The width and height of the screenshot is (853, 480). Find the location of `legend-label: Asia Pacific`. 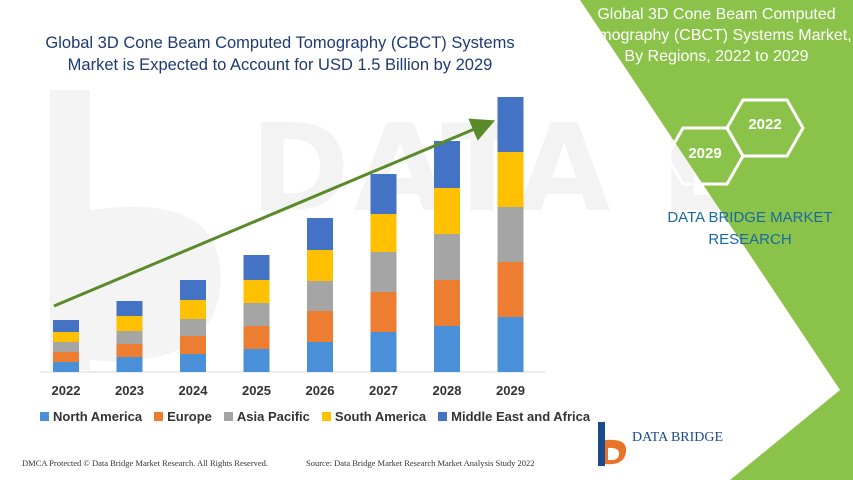

legend-label: Asia Pacific is located at coordinates (273, 416).